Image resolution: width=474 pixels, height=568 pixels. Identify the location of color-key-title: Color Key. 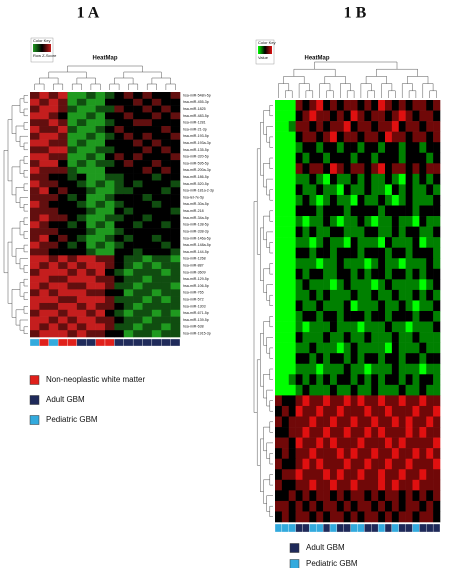
(42, 40).